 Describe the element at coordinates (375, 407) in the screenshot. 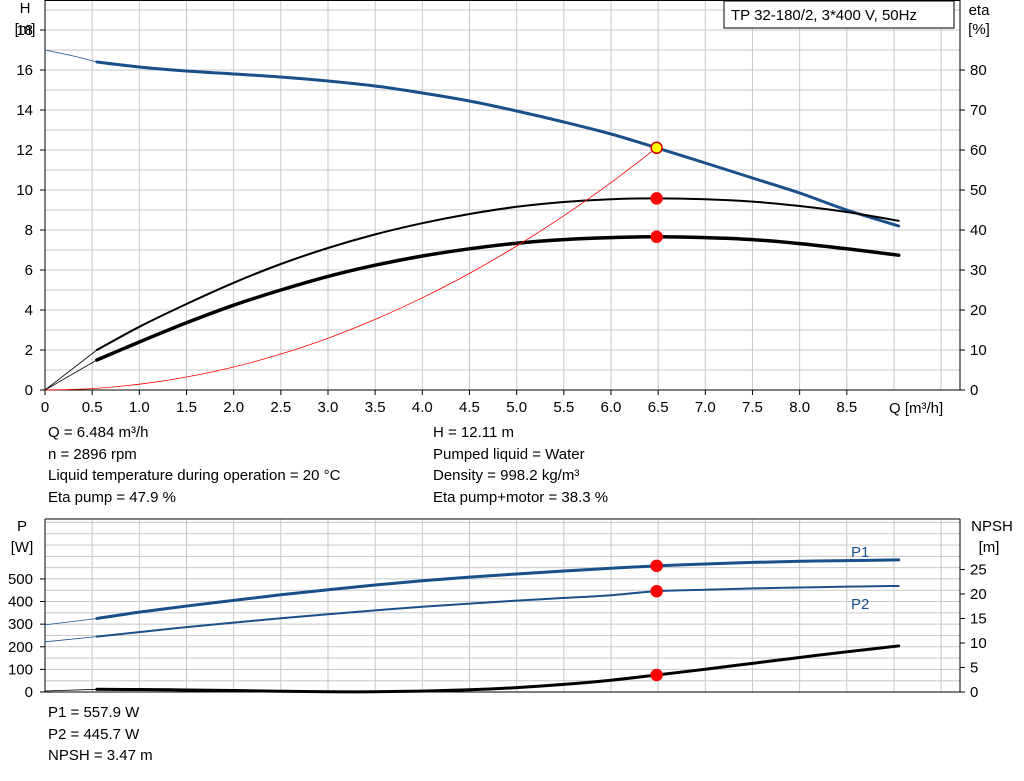

I see `x-tick-label: 3.5` at that location.